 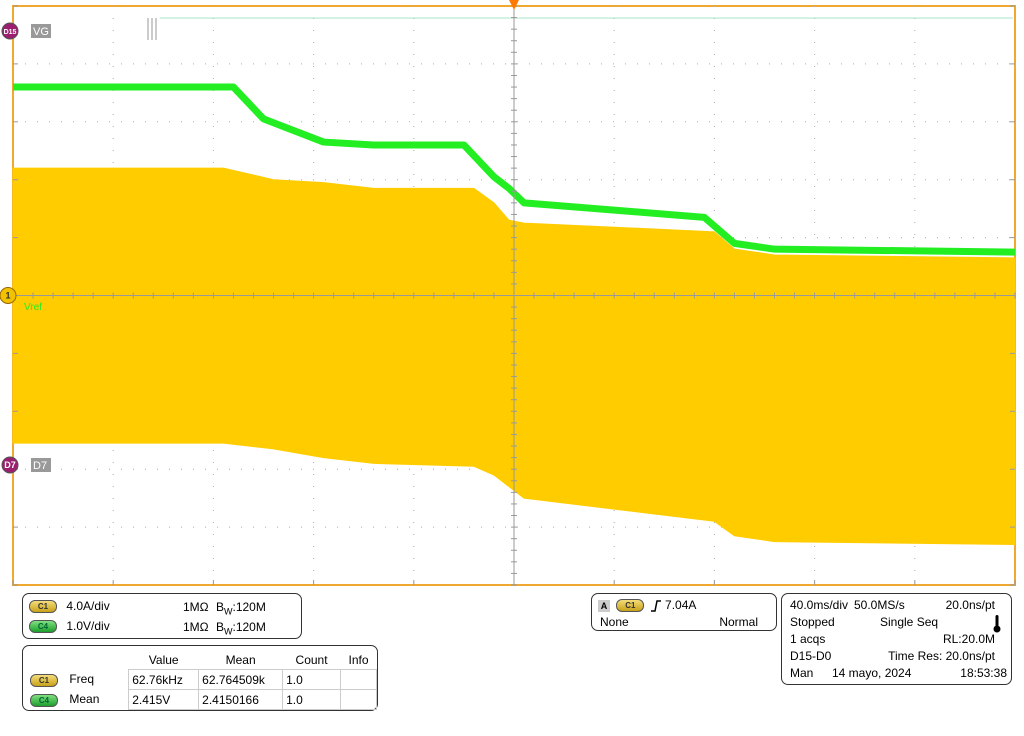 I want to click on measurement-name: Freq, so click(x=82, y=679).